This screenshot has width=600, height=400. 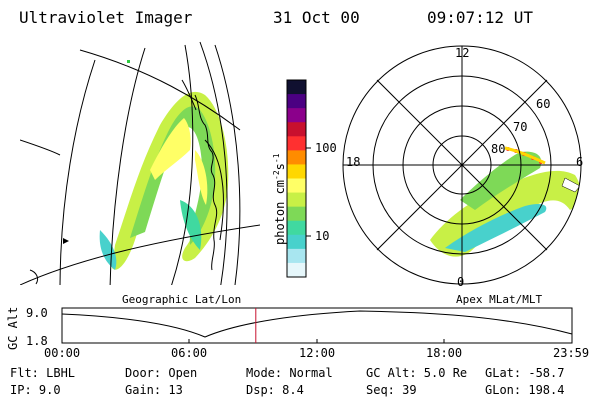 I want to click on mlat-label-80: 80, so click(x=498, y=149).